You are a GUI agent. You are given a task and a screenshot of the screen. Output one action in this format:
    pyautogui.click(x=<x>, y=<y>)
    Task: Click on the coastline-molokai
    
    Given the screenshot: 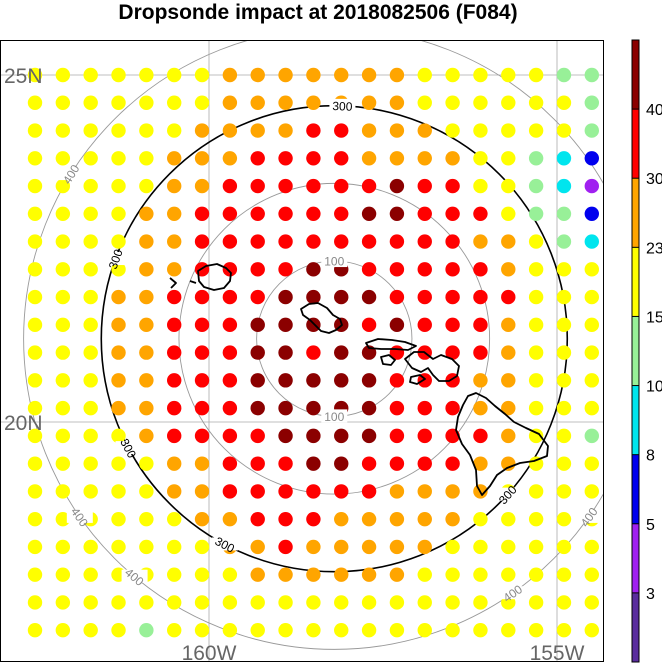 What is the action you would take?
    pyautogui.click(x=391, y=344)
    